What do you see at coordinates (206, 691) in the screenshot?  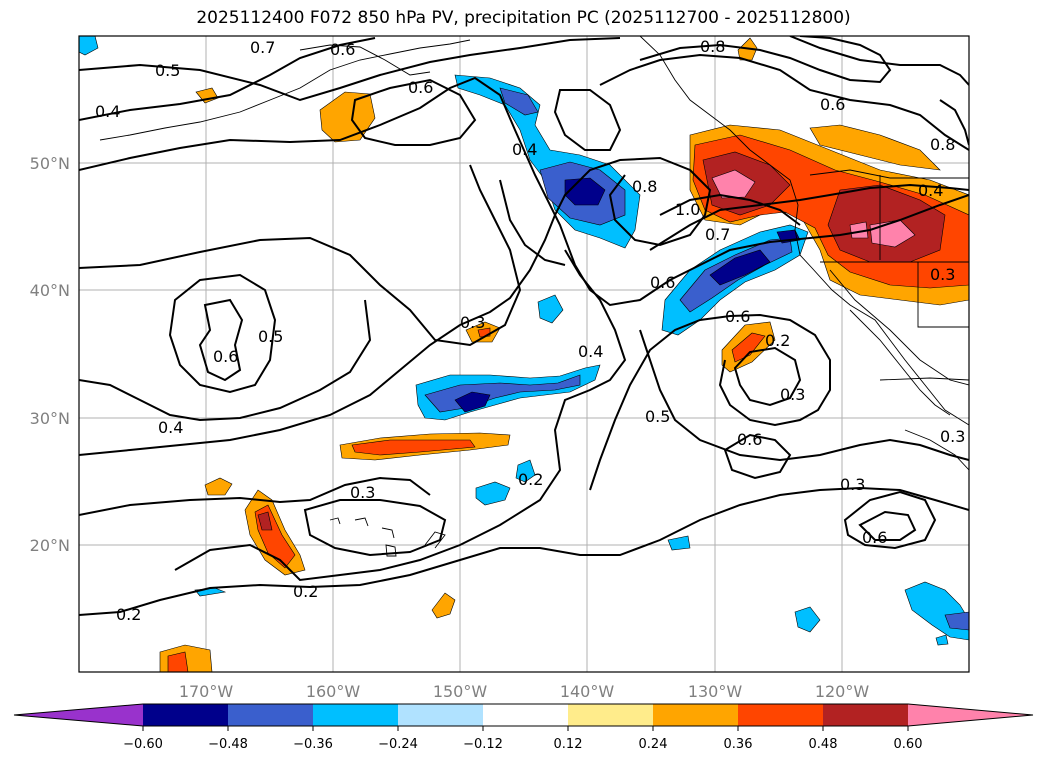 I see `lon-tick-label: 170°W` at bounding box center [206, 691].